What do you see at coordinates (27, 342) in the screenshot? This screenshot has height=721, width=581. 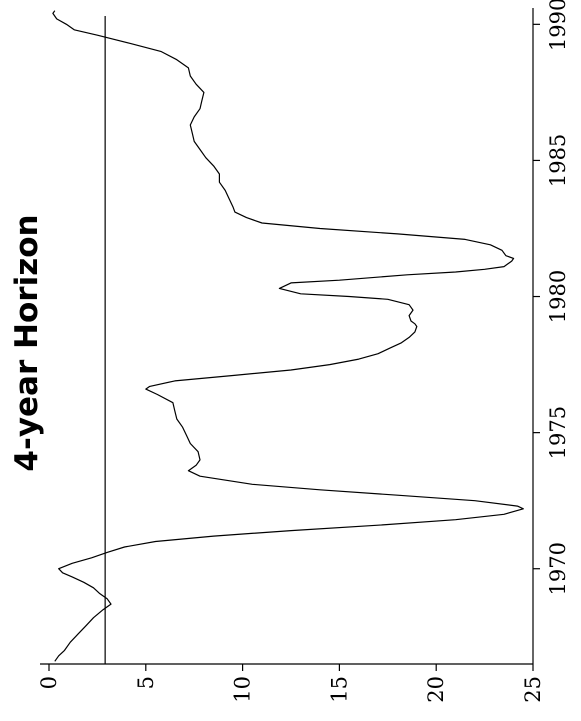 I see `chart-title: 4-year Horizon` at bounding box center [27, 342].